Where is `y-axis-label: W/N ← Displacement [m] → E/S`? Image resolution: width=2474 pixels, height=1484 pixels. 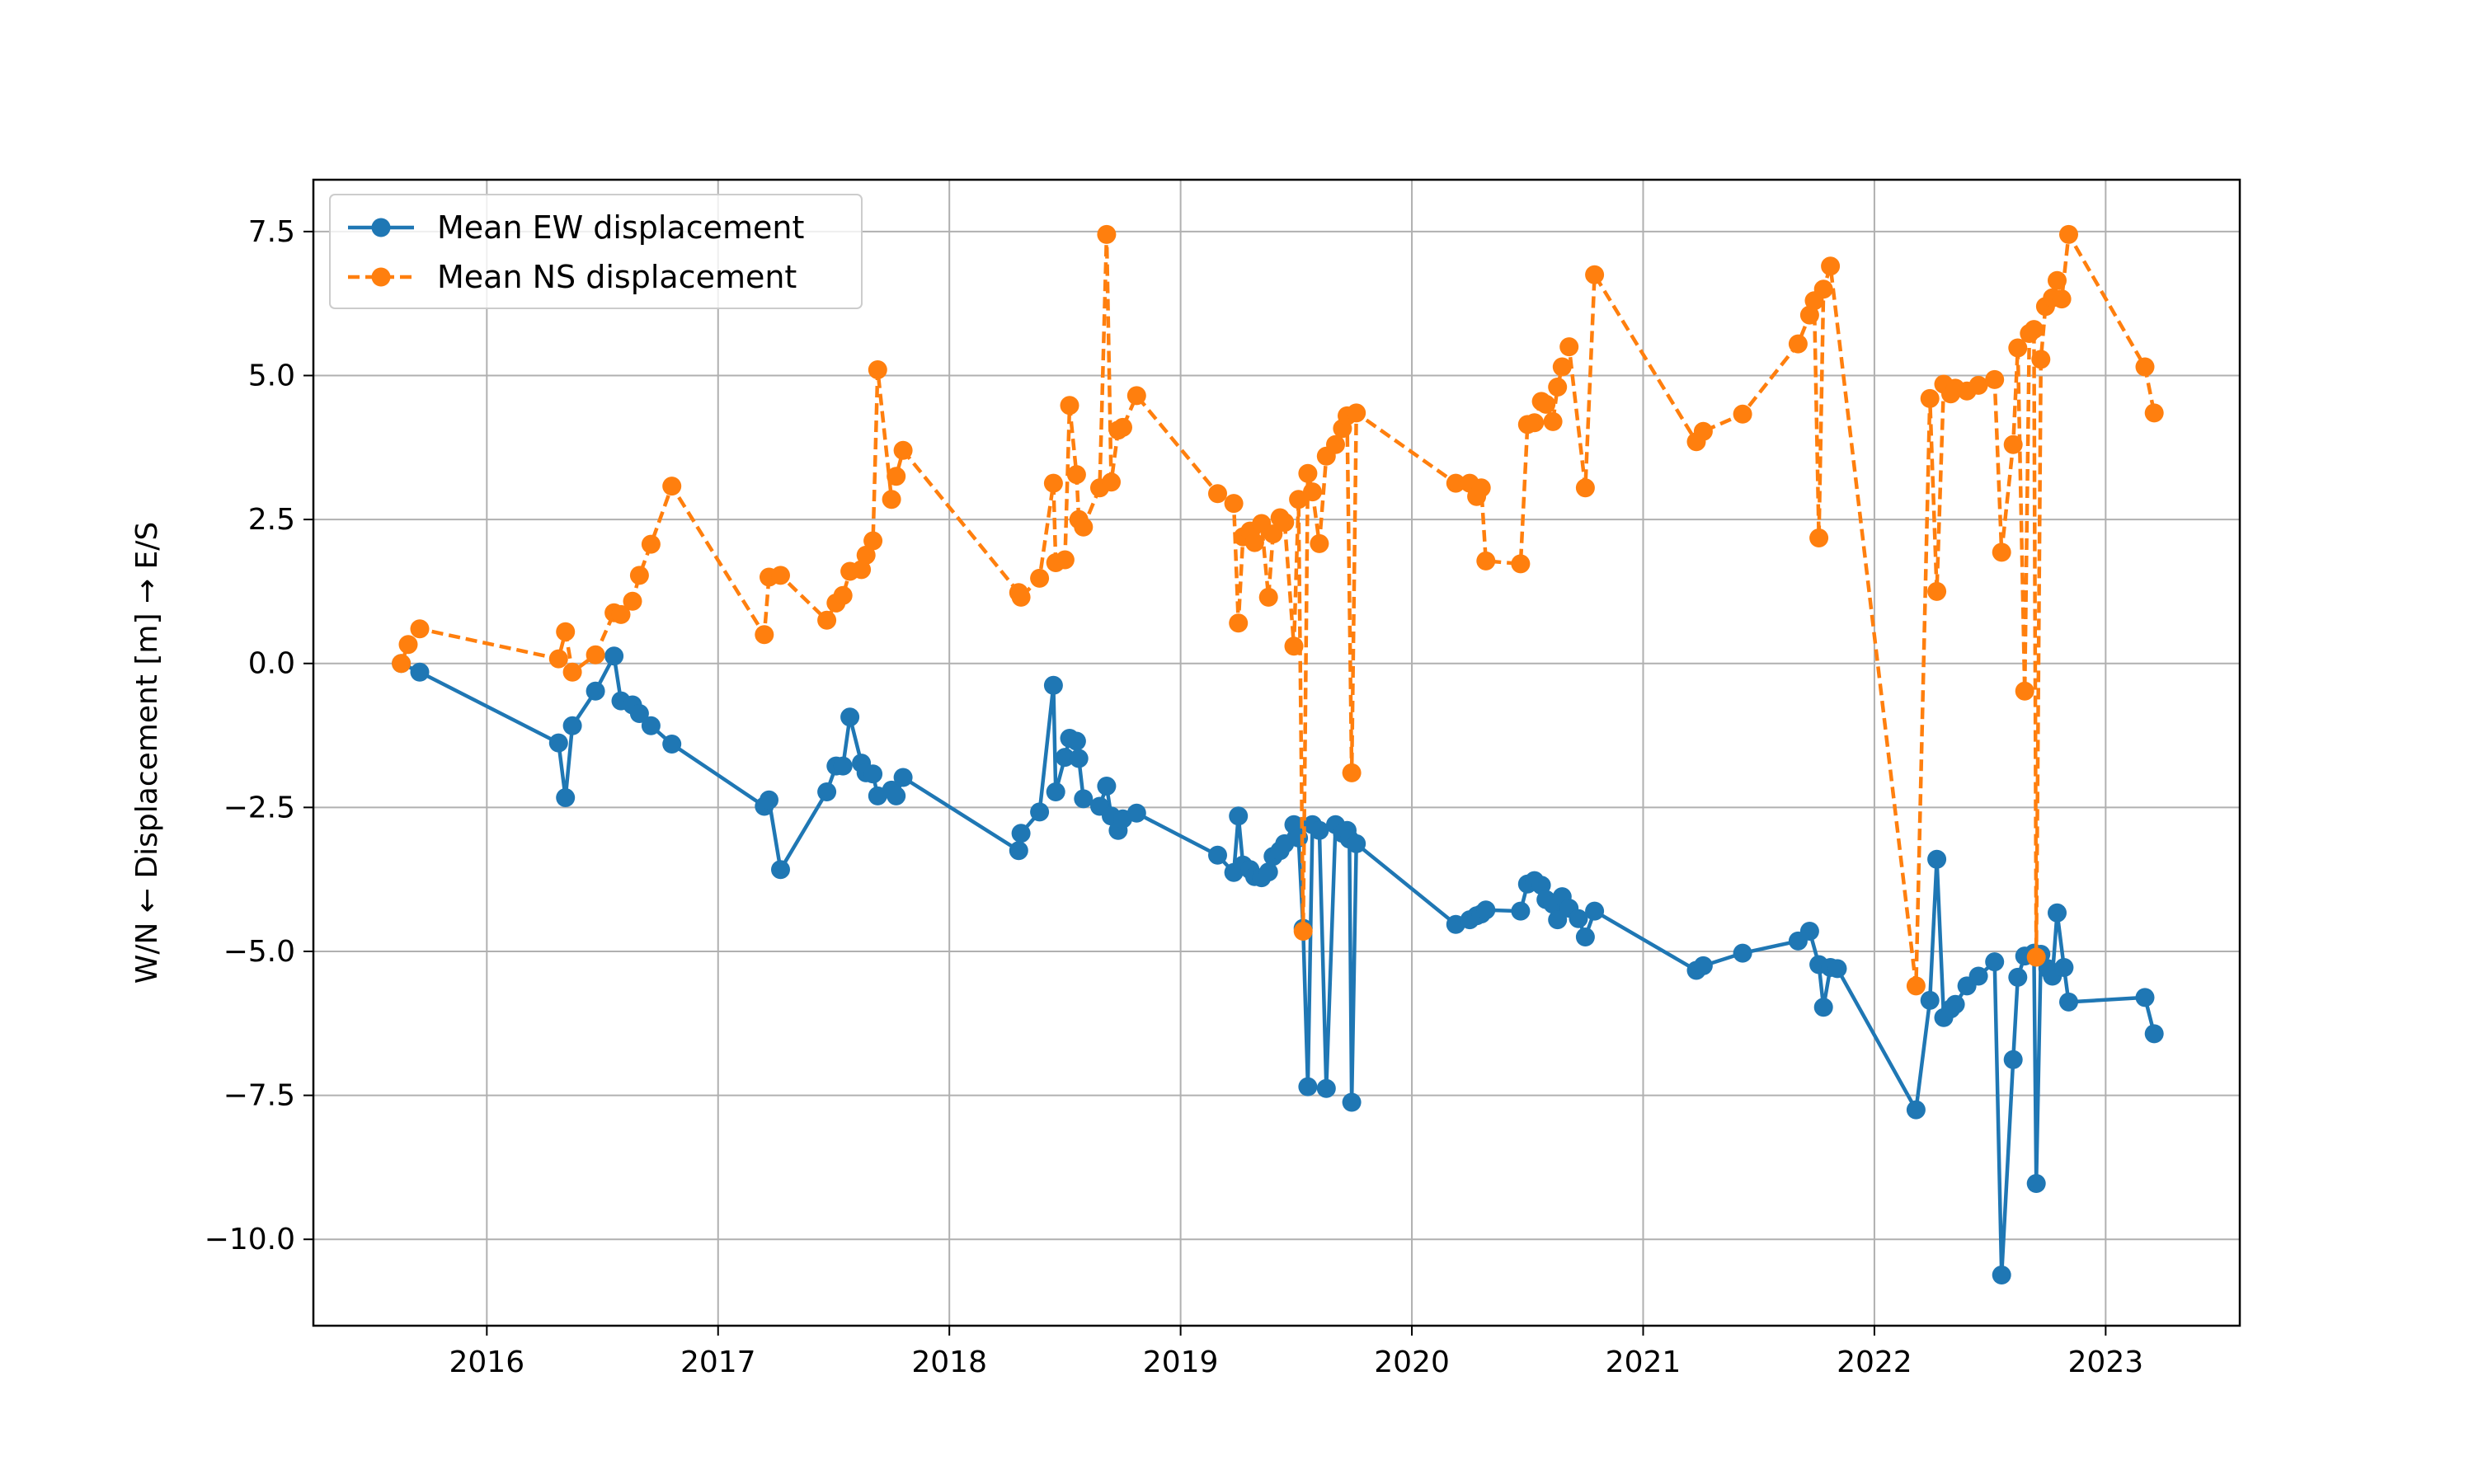 y-axis-label: W/N ← Displacement [m] → E/S is located at coordinates (147, 753).